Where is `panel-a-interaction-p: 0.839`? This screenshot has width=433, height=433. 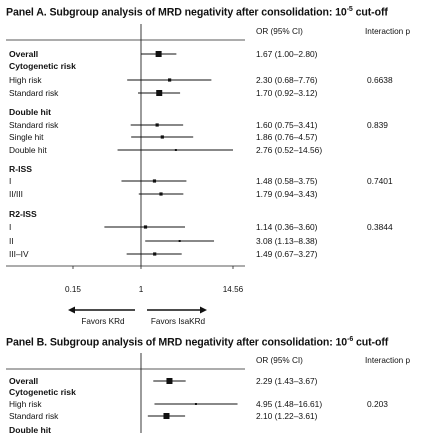 panel-a-interaction-p: 0.839 is located at coordinates (377, 125).